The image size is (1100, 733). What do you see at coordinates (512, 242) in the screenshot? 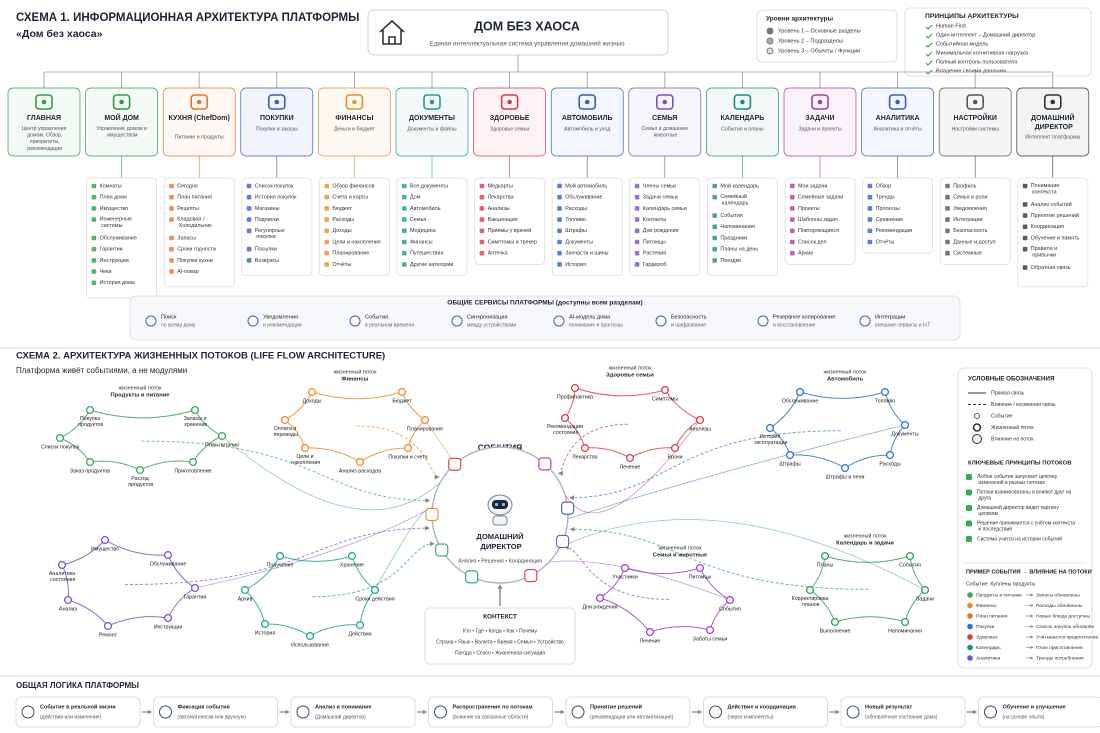
I see `module-item: Симптомы и трекер` at bounding box center [512, 242].